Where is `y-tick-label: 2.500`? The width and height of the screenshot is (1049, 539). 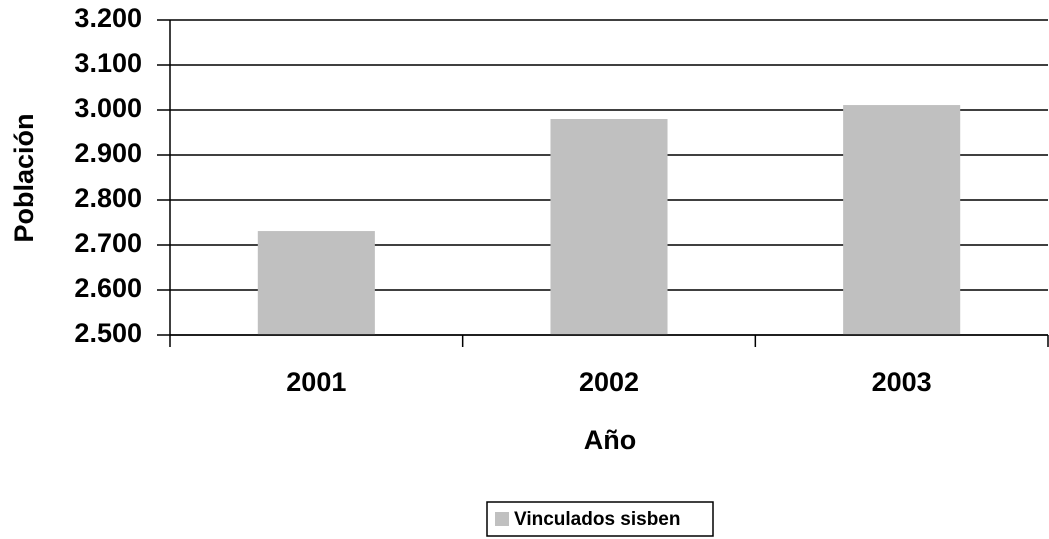 y-tick-label: 2.500 is located at coordinates (108, 333).